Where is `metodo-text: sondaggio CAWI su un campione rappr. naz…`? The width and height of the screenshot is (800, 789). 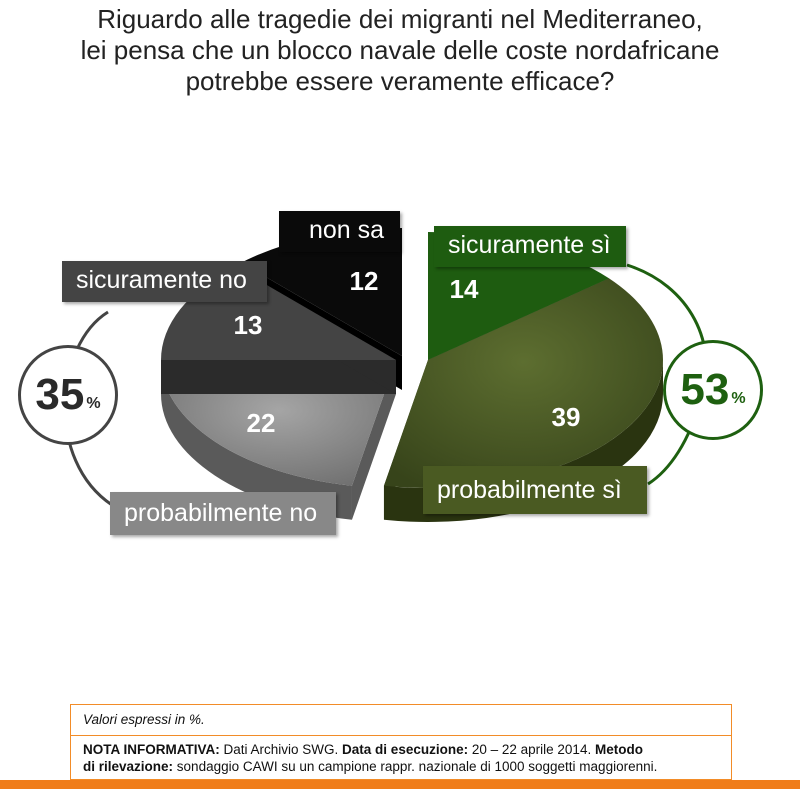
metodo-text: sondaggio CAWI su un campione rappr. naz… is located at coordinates (417, 766).